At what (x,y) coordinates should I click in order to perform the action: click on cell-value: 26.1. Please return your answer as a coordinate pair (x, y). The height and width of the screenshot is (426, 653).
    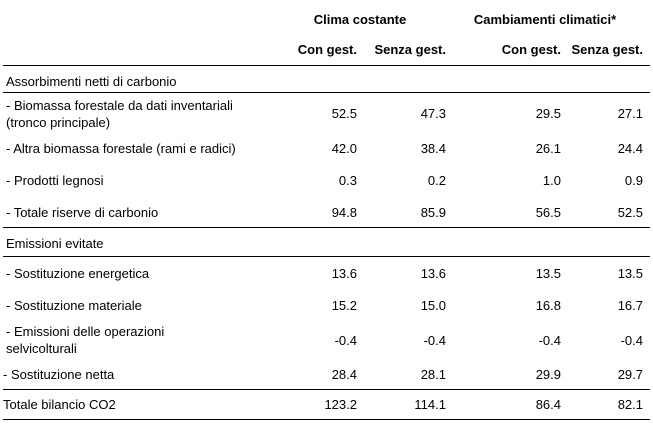
    Looking at the image, I should click on (548, 148).